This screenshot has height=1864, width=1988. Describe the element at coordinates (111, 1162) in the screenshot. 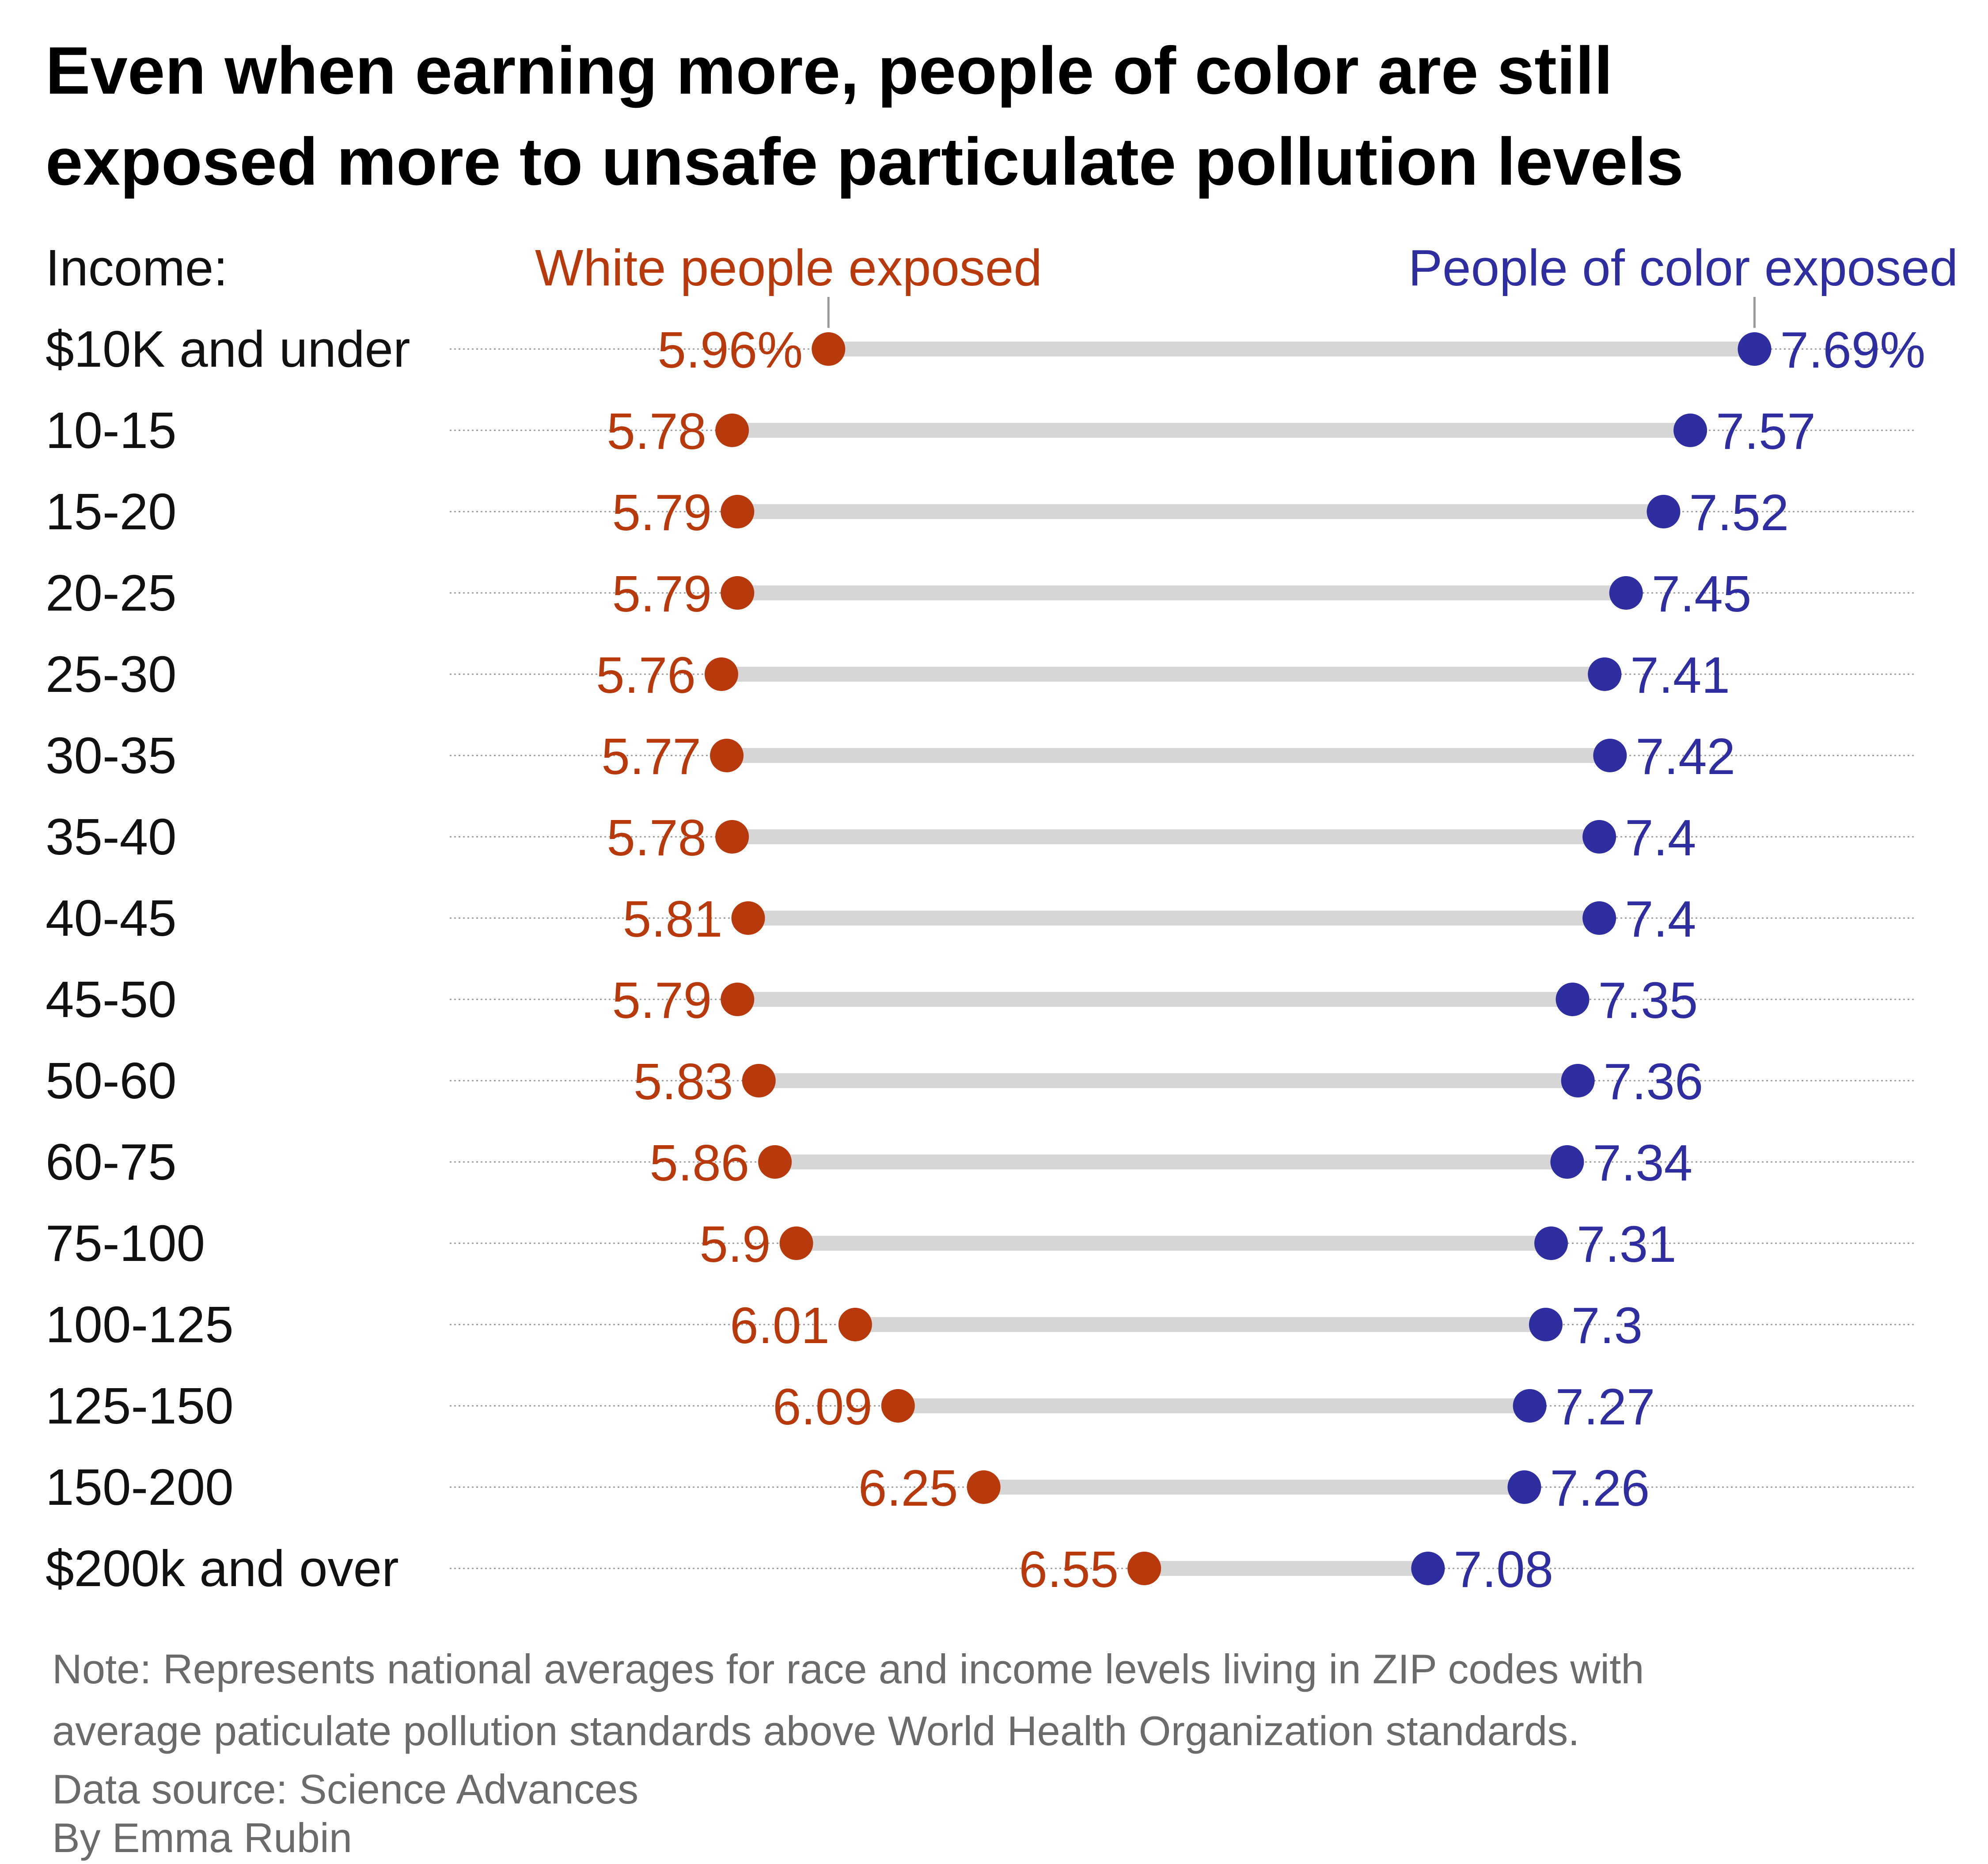

I see `income-label: 60-75` at that location.